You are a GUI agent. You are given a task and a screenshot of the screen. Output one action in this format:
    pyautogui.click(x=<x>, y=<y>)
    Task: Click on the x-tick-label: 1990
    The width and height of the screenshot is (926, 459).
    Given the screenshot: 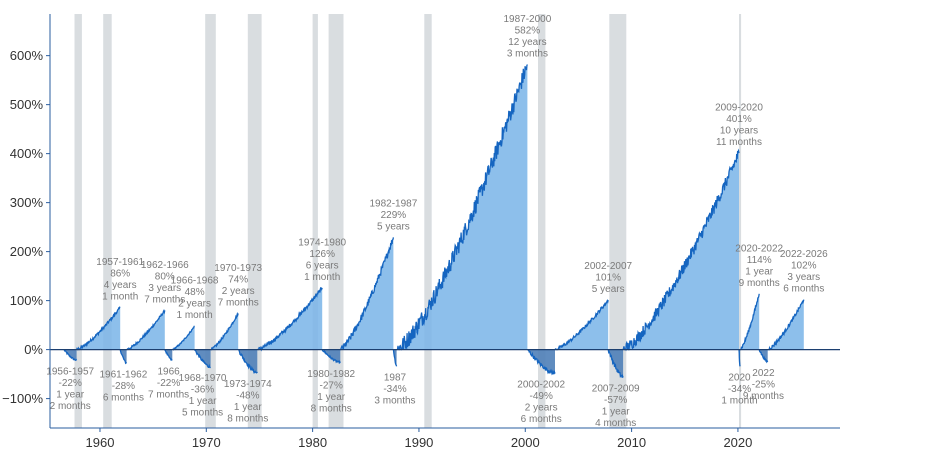 What is the action you would take?
    pyautogui.click(x=418, y=442)
    